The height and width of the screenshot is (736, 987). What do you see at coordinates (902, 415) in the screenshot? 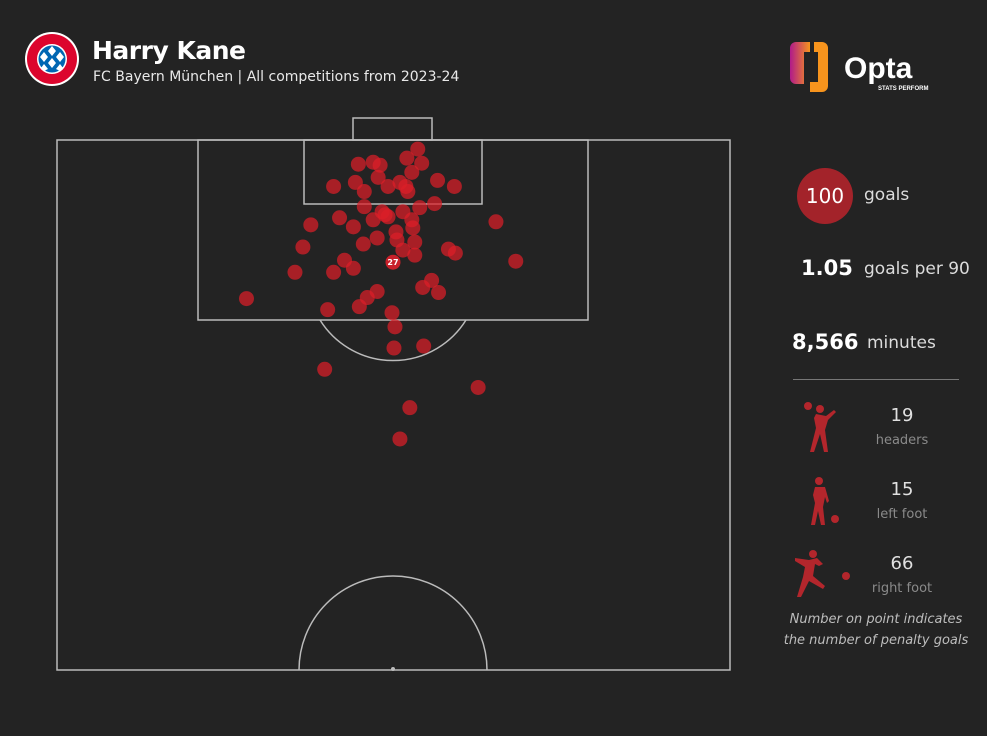
I see `headers-value: 19` at bounding box center [902, 415].